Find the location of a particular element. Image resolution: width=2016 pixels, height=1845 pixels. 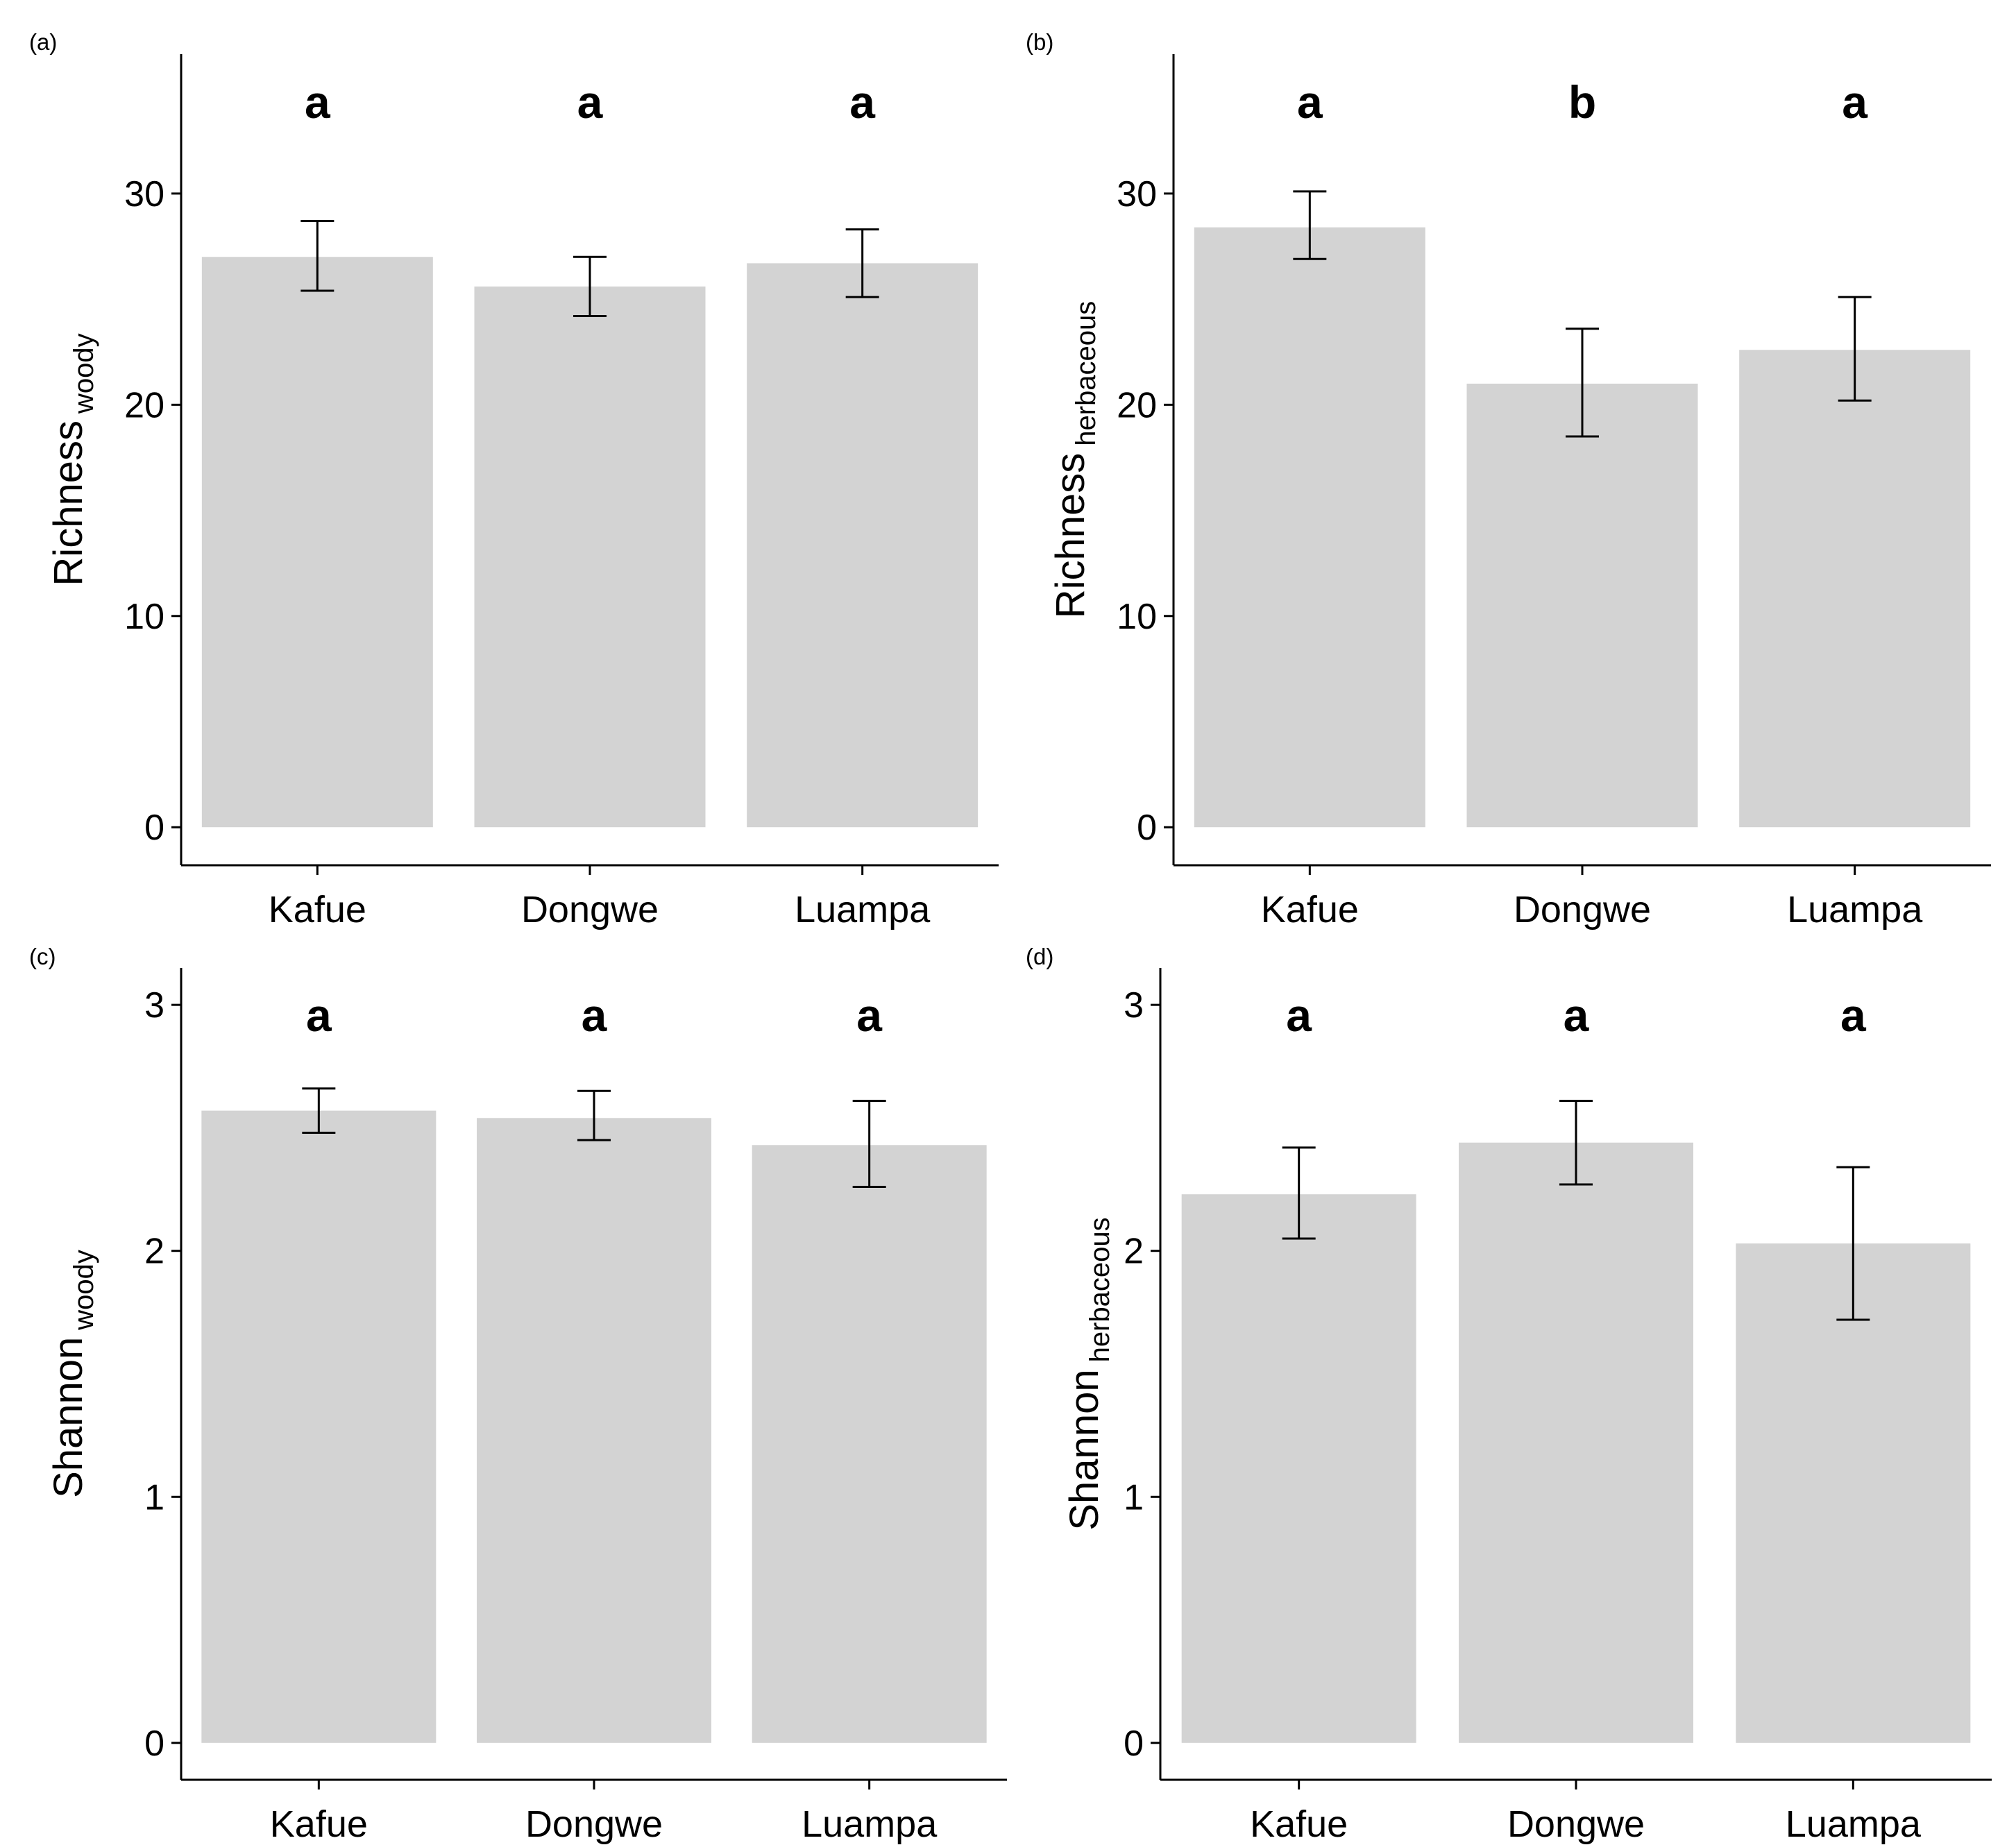

significance-letter: b is located at coordinates (1582, 102).